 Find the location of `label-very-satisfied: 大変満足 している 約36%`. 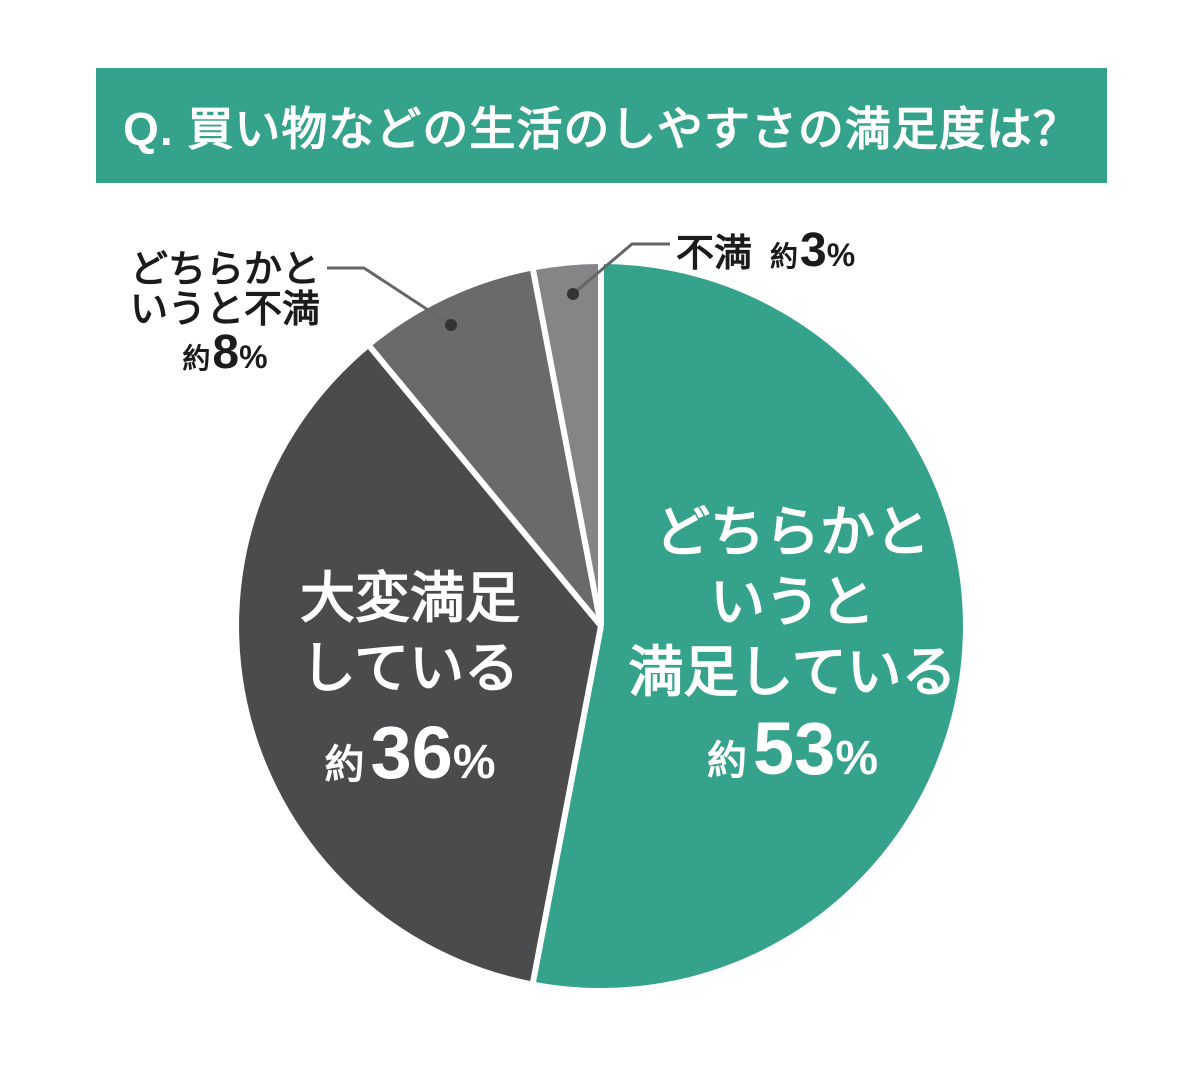

label-very-satisfied: 大変満足 している 約36% is located at coordinates (410, 688).